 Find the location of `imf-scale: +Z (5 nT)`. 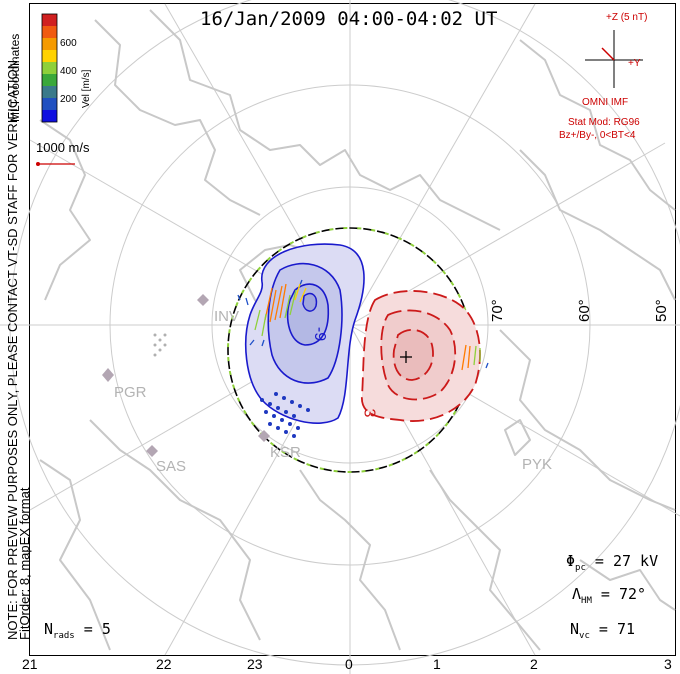

imf-scale: +Z (5 nT) is located at coordinates (627, 17).